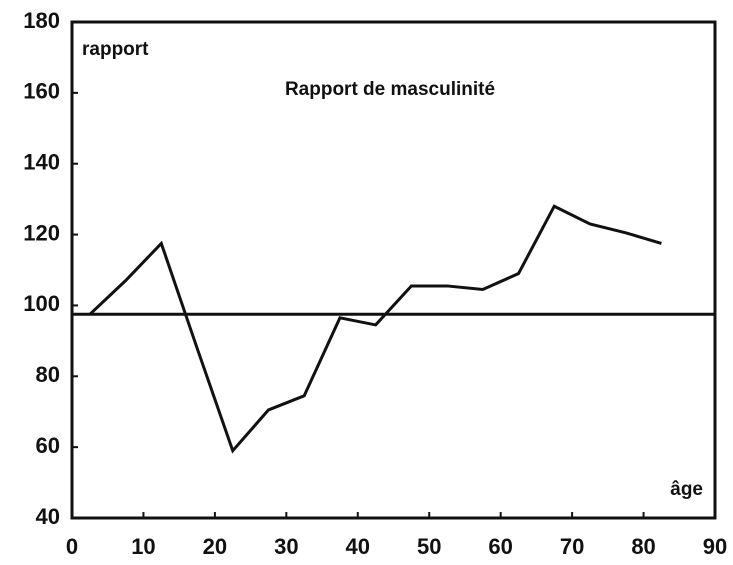 The width and height of the screenshot is (733, 565). What do you see at coordinates (48, 374) in the screenshot?
I see `y-tick-label: 80` at bounding box center [48, 374].